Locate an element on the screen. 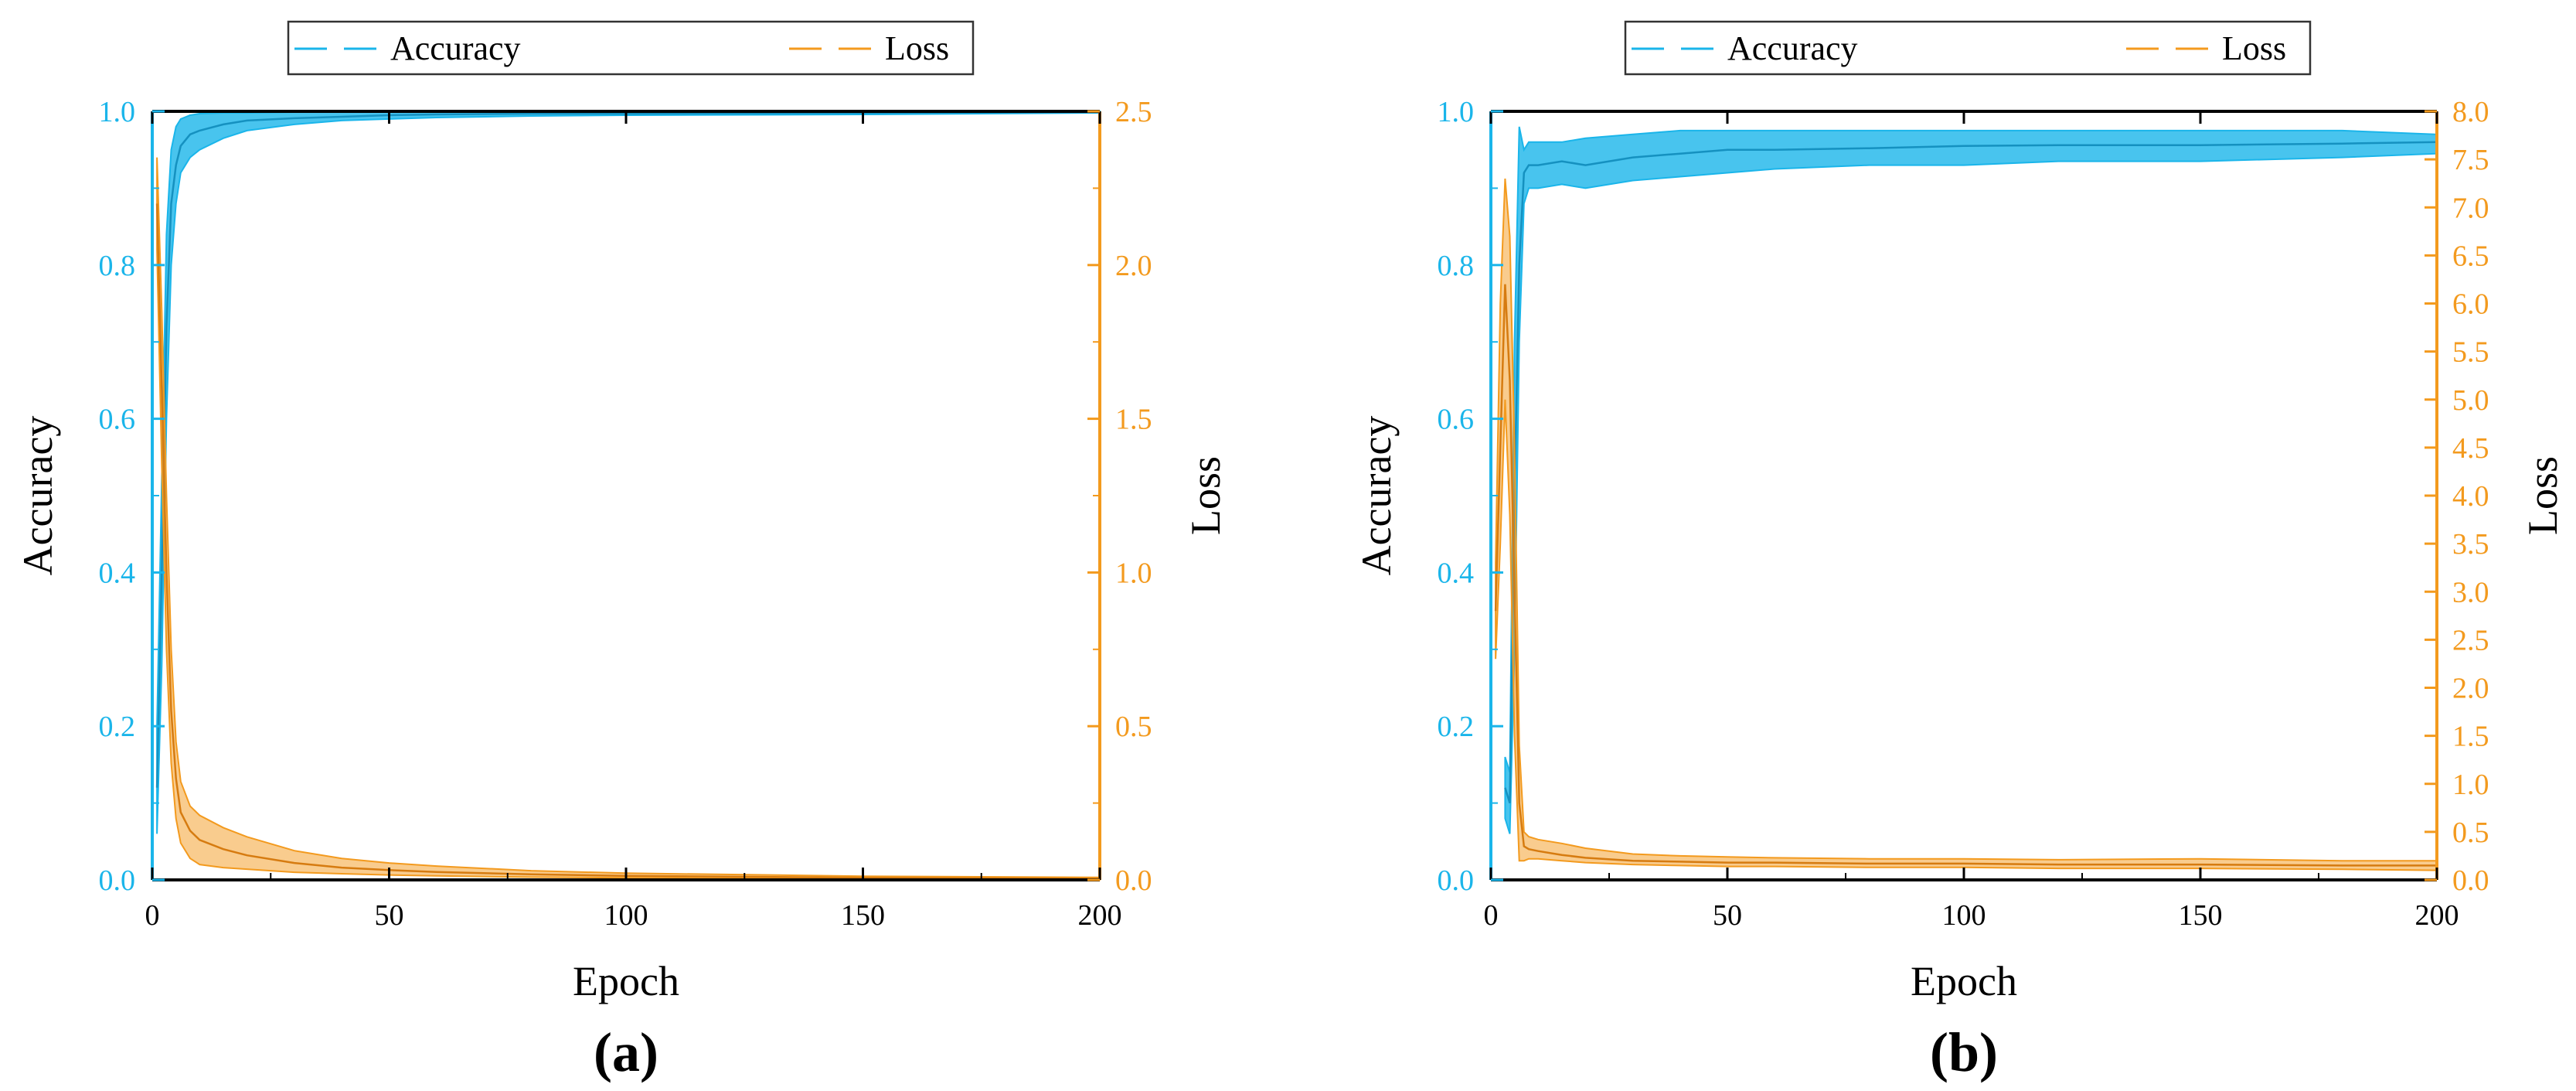 This screenshot has height=1091, width=2576. y2-tick-label: 3.0 is located at coordinates (2470, 592).